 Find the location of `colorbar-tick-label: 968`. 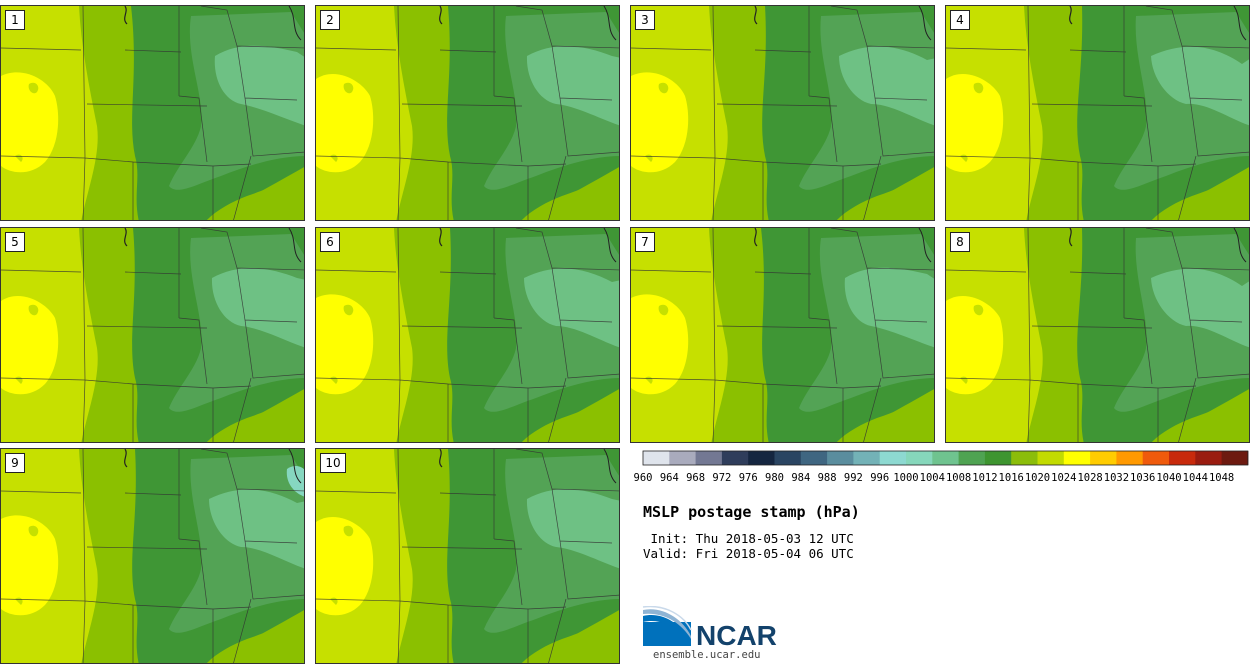

colorbar-tick-label: 968 is located at coordinates (695, 478).